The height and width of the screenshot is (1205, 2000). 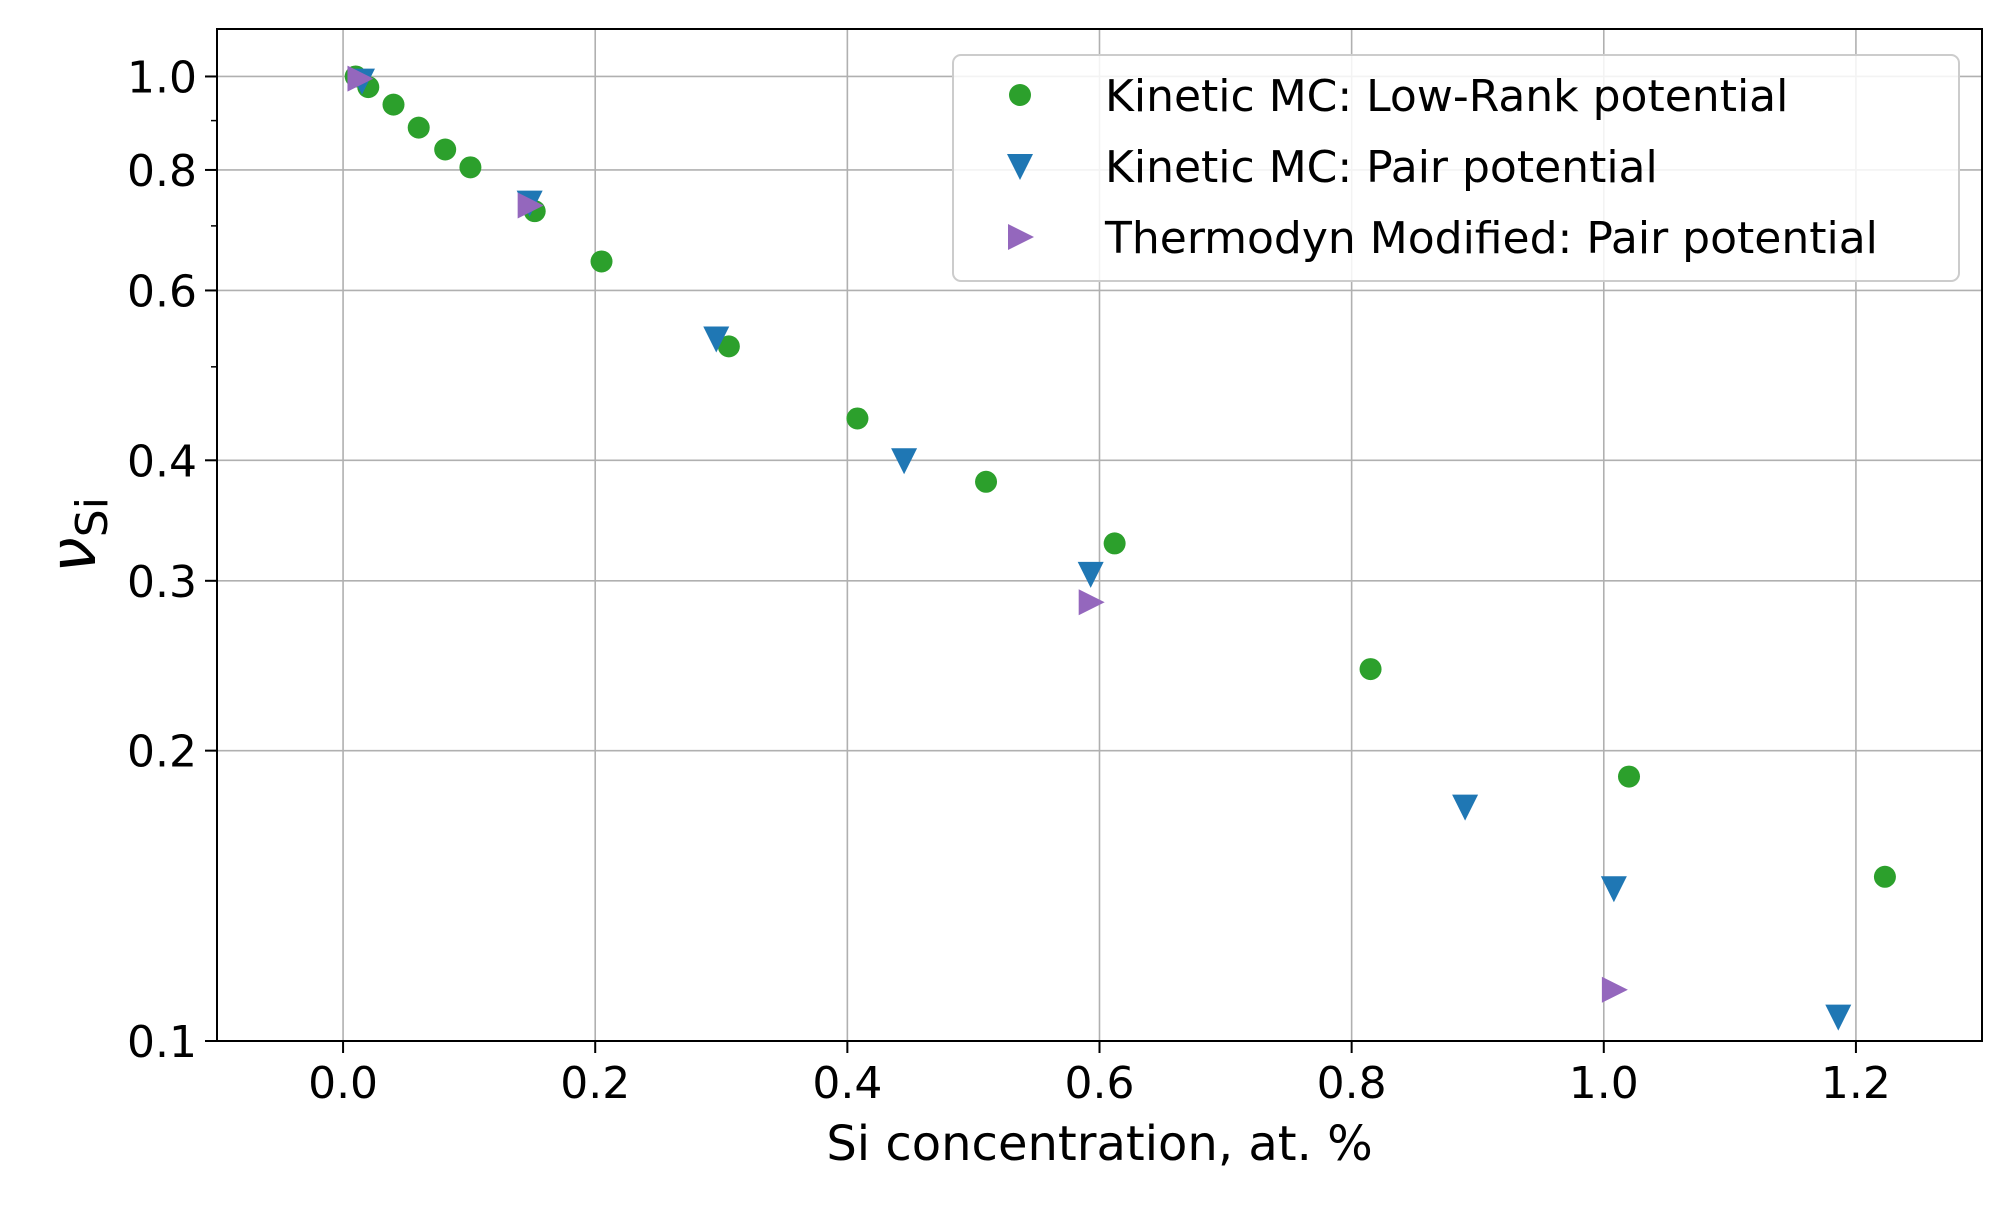 I want to click on y-tick-label: 0.1, so click(x=162, y=1042).